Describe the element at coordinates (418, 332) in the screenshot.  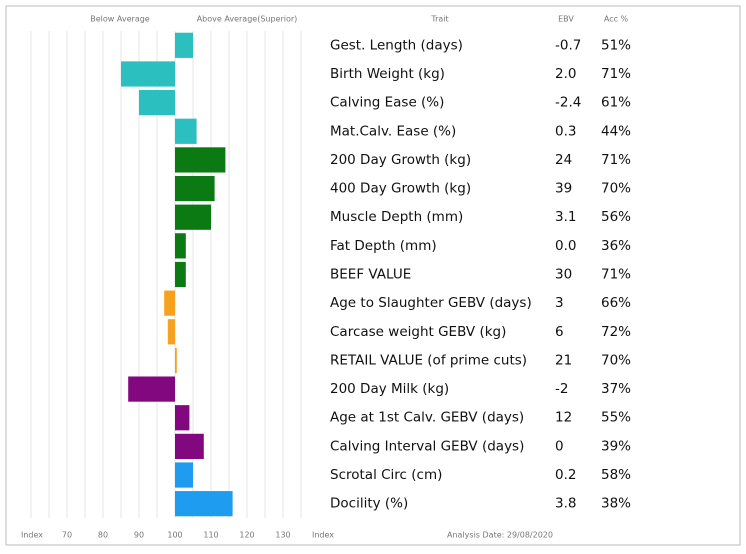
I see `trait-label: Carcase weight GEBV (kg)` at that location.